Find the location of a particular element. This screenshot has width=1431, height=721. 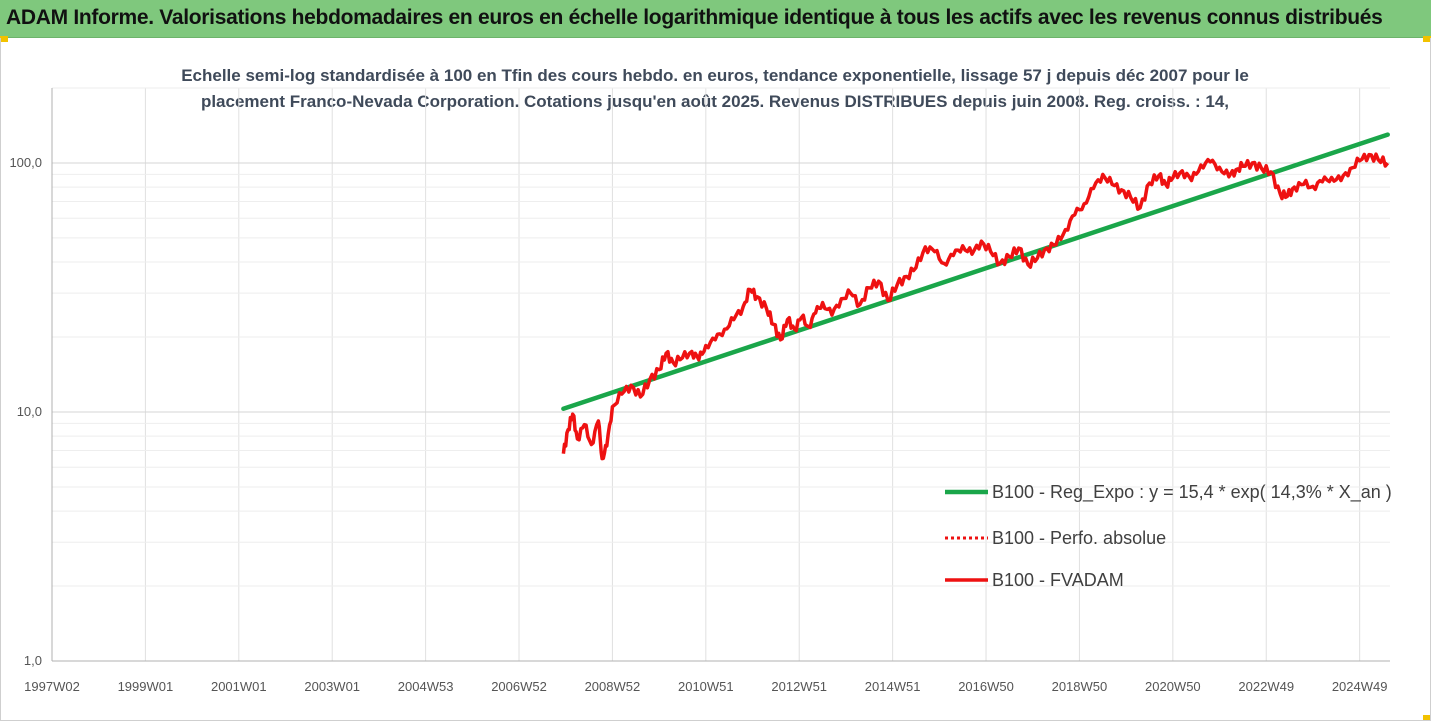

y-tick-label-1: 10,0 is located at coordinates (29, 411).